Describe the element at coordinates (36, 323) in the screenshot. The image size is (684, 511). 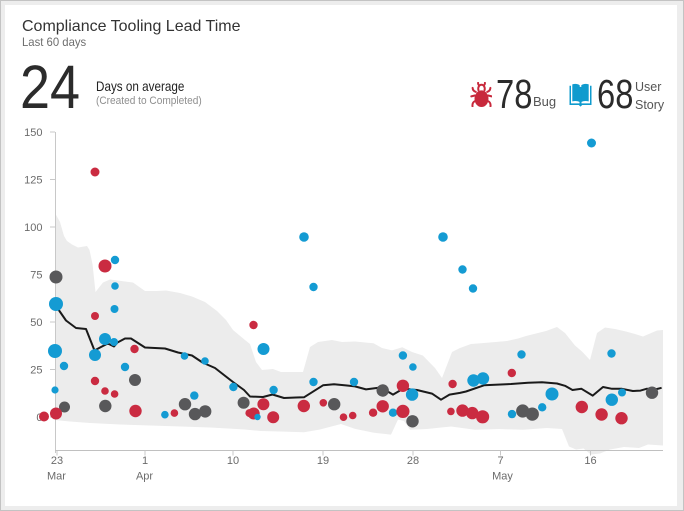
I see `svg-text: 50` at that location.